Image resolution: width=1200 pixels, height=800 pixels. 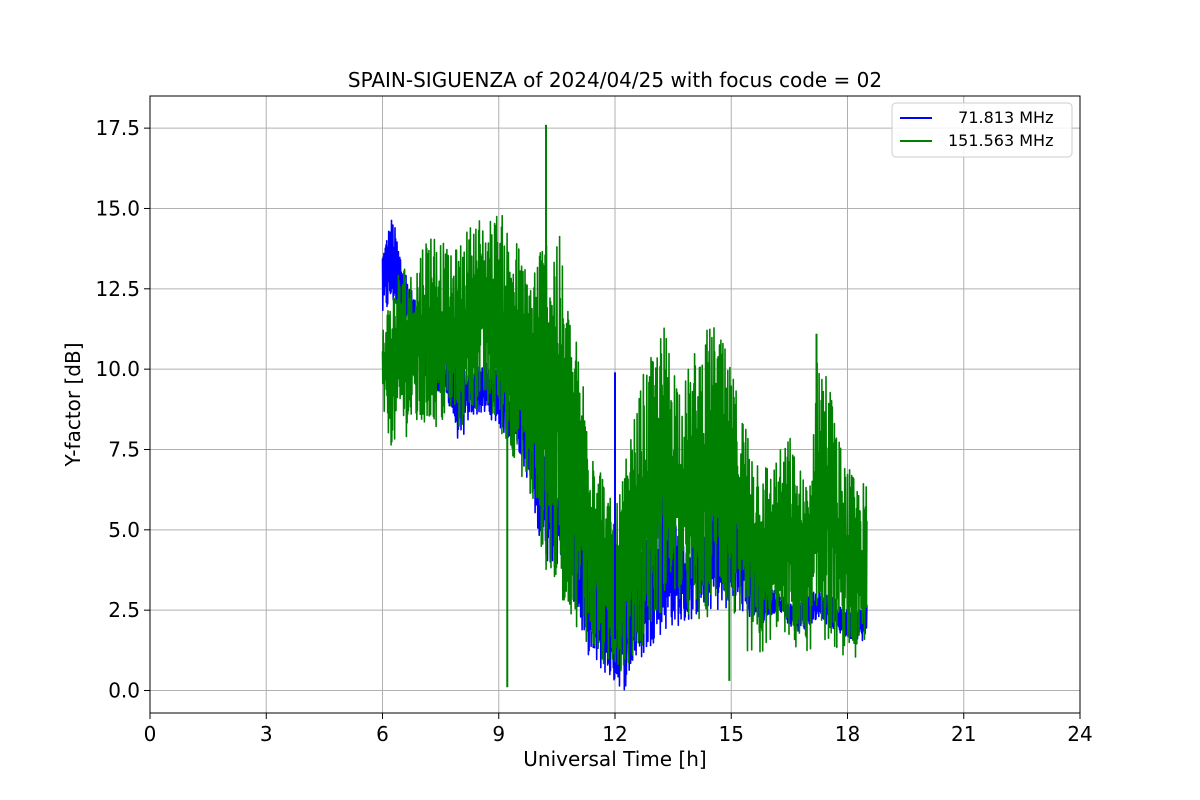 I want to click on x-tick-label: 3, so click(x=266, y=734).